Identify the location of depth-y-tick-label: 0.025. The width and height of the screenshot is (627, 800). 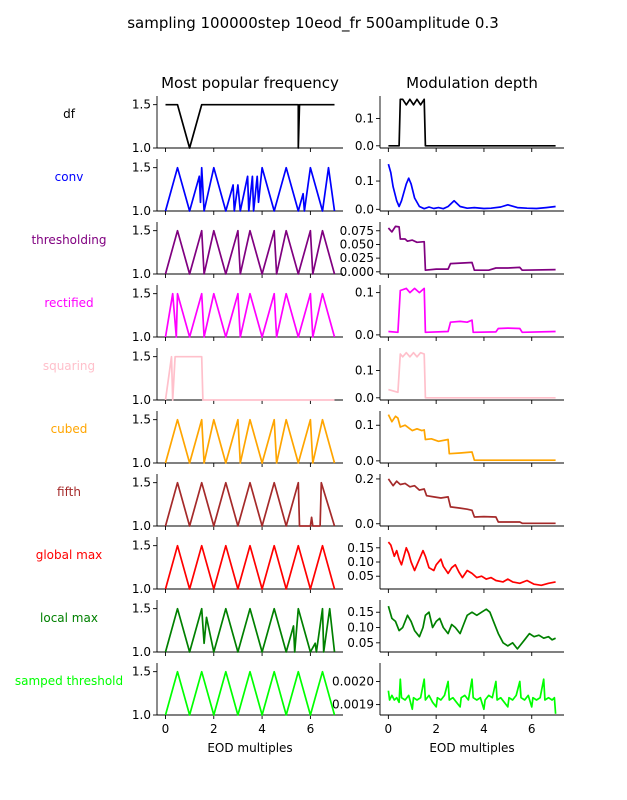
(357, 258).